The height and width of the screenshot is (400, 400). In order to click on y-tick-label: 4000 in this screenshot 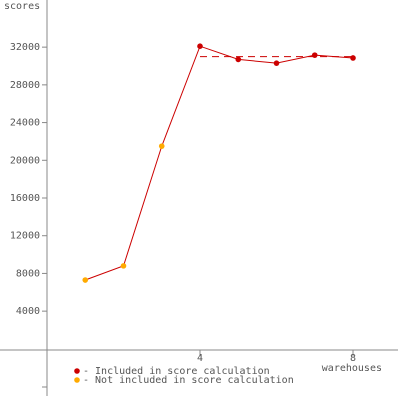, I will do `click(28, 311)`.